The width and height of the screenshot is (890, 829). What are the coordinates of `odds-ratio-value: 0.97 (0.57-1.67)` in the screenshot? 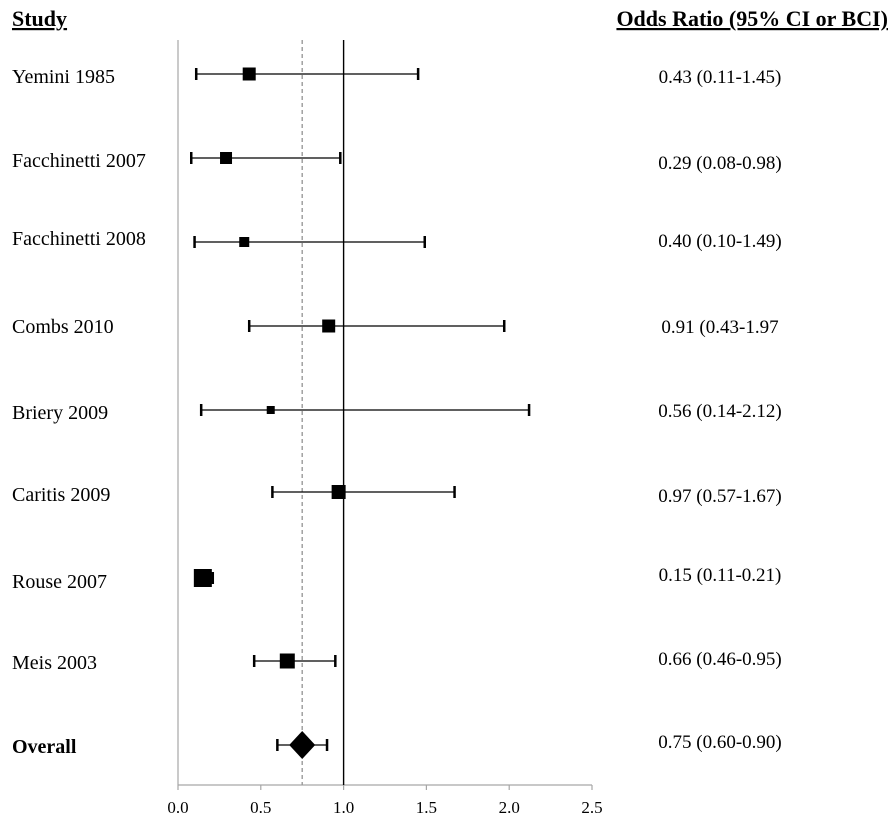 It's located at (719, 496).